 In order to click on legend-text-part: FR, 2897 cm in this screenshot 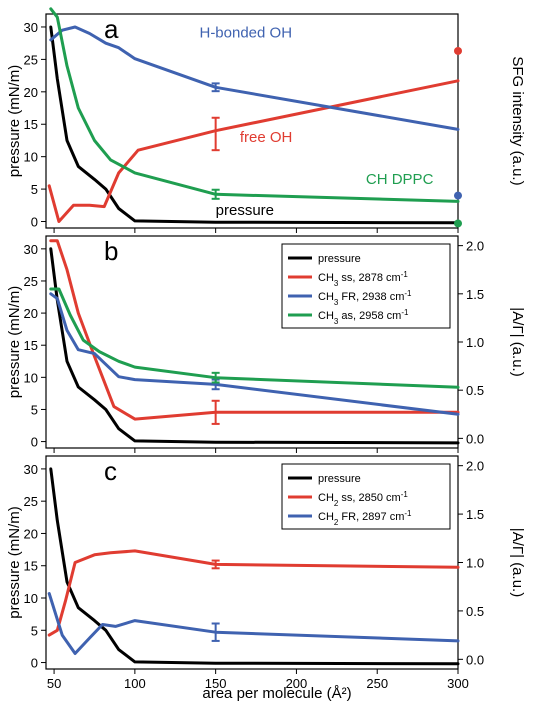, I will do `click(371, 517)`.